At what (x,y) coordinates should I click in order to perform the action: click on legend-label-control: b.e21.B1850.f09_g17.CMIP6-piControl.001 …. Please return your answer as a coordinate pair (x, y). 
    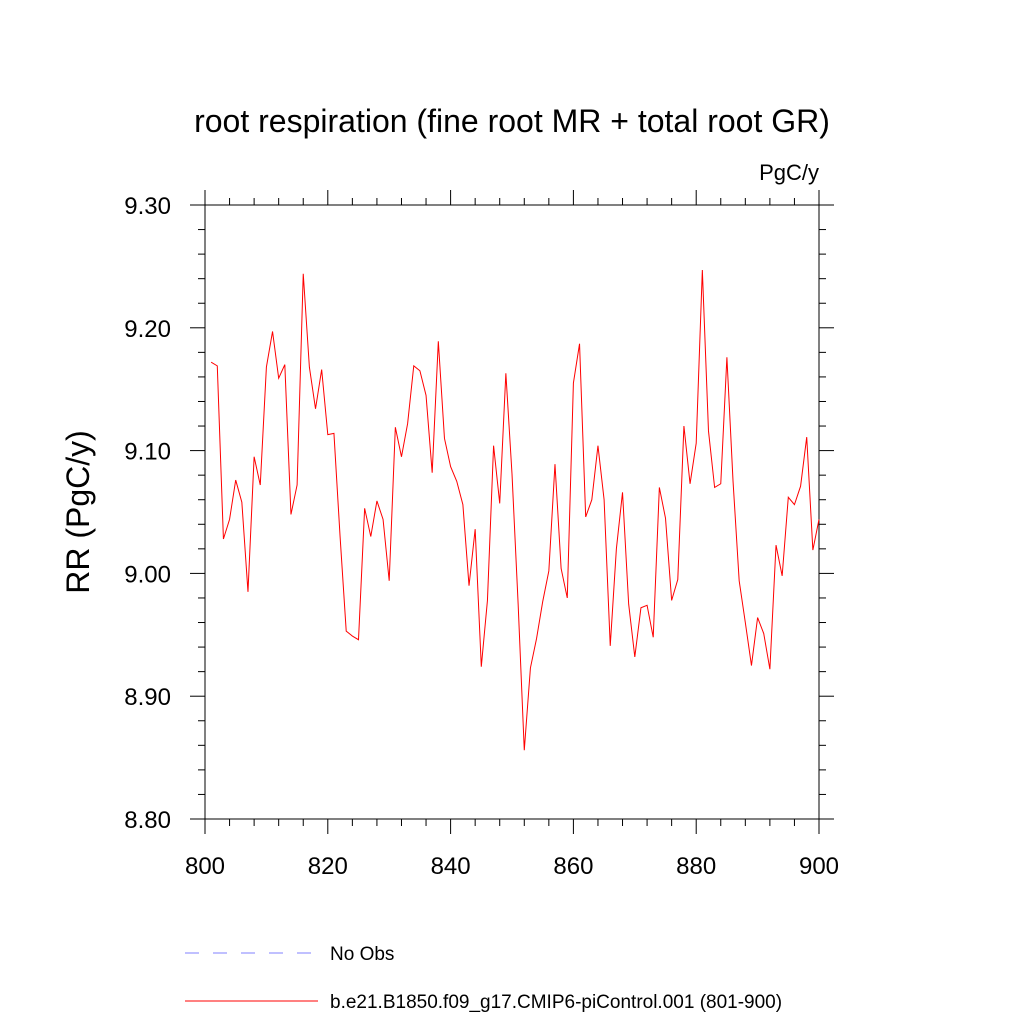
    Looking at the image, I should click on (556, 1002).